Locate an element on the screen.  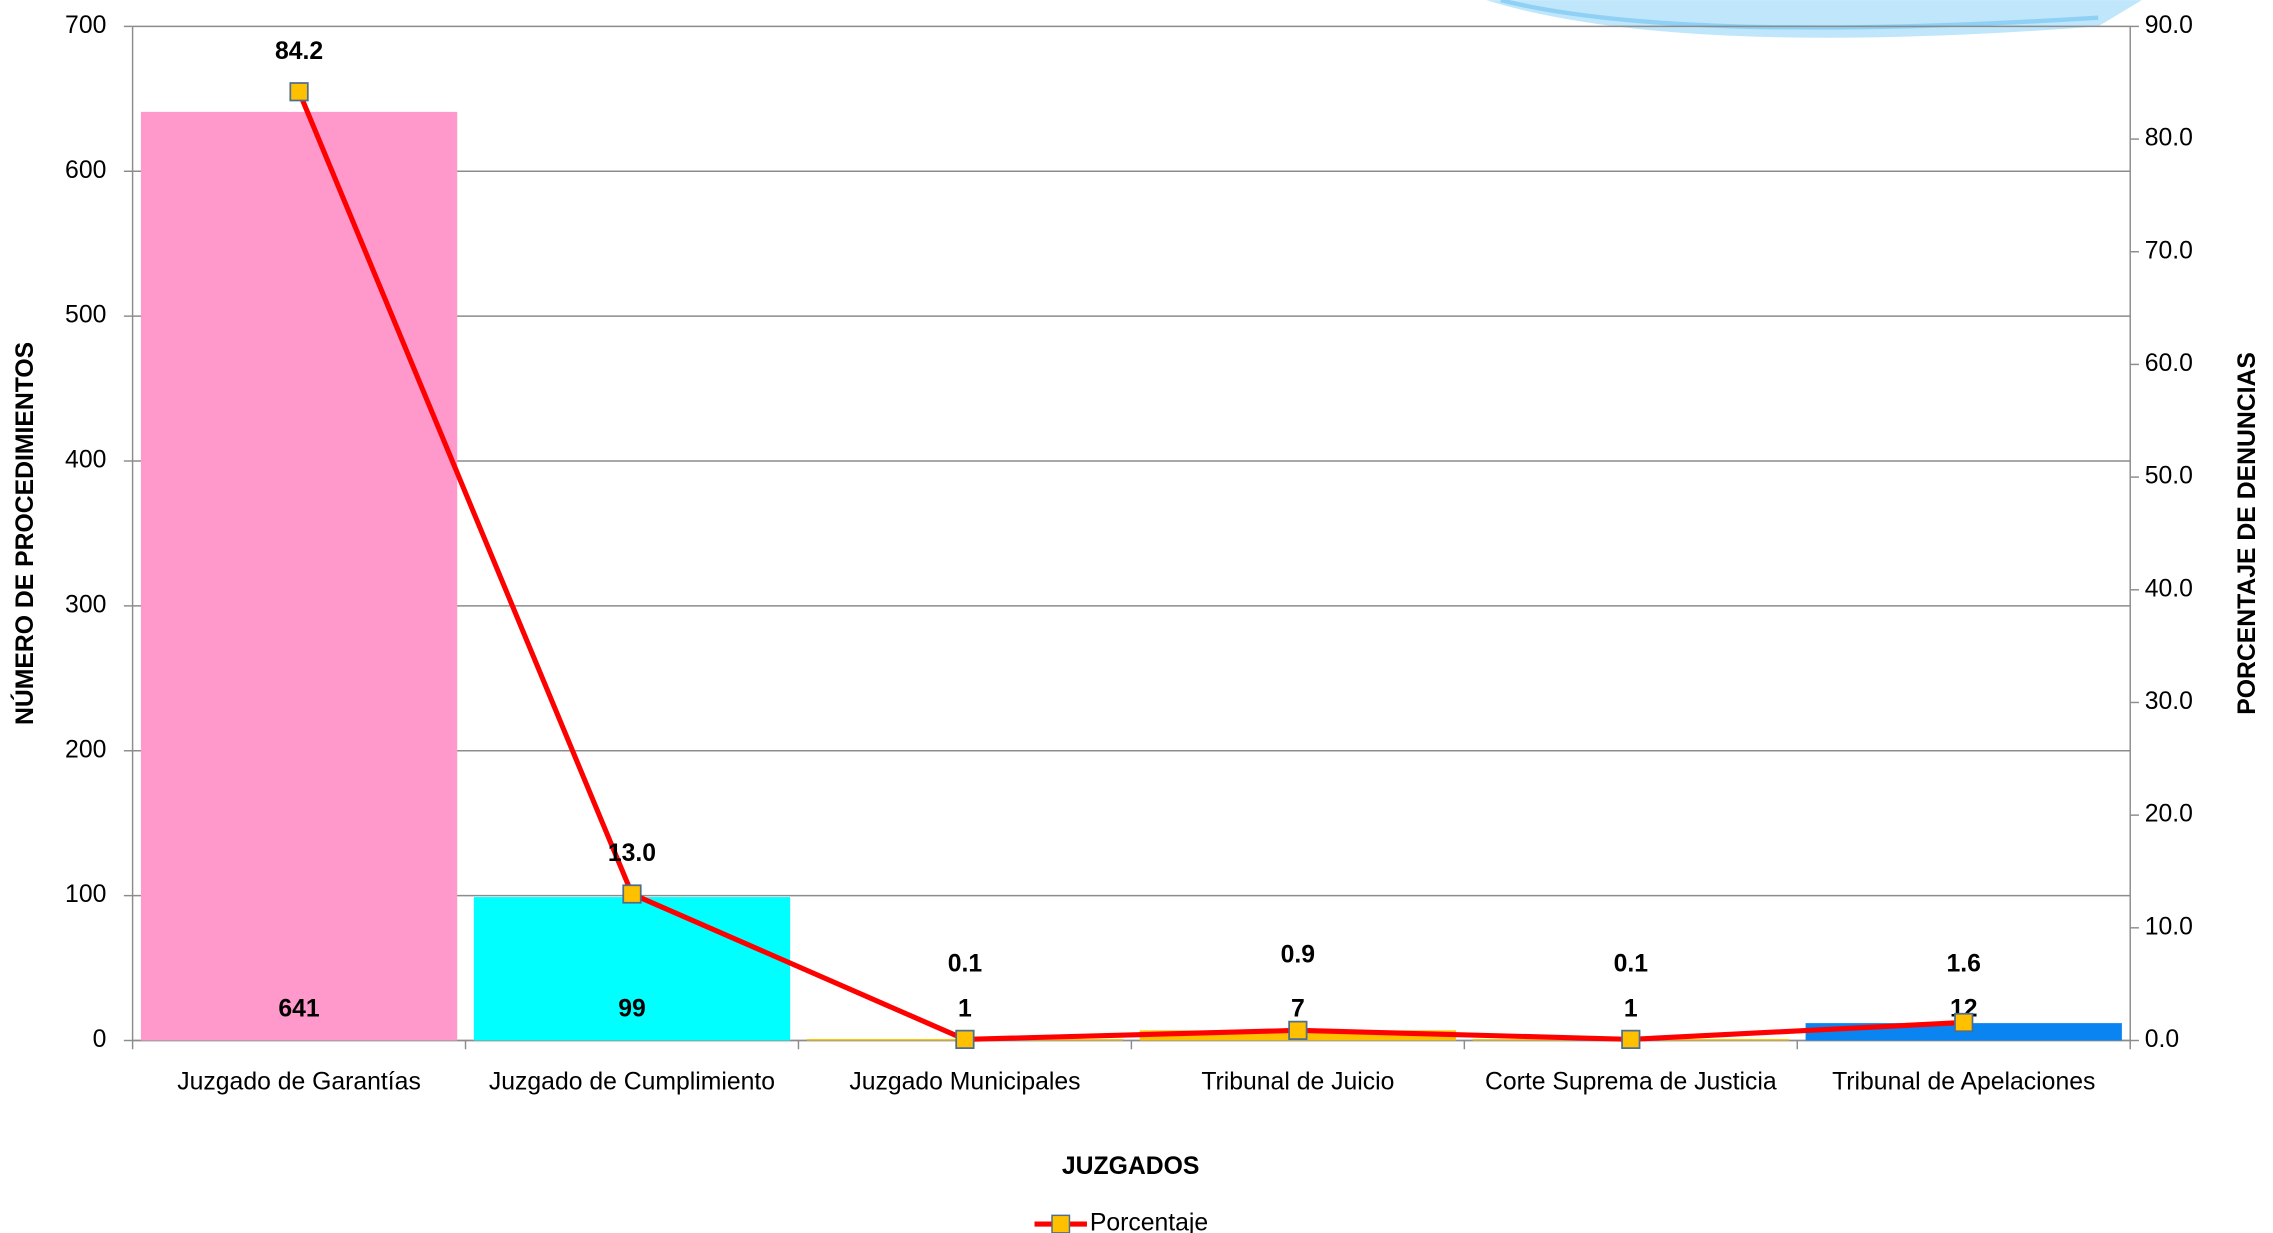
legend-marker is located at coordinates (1061, 1223).